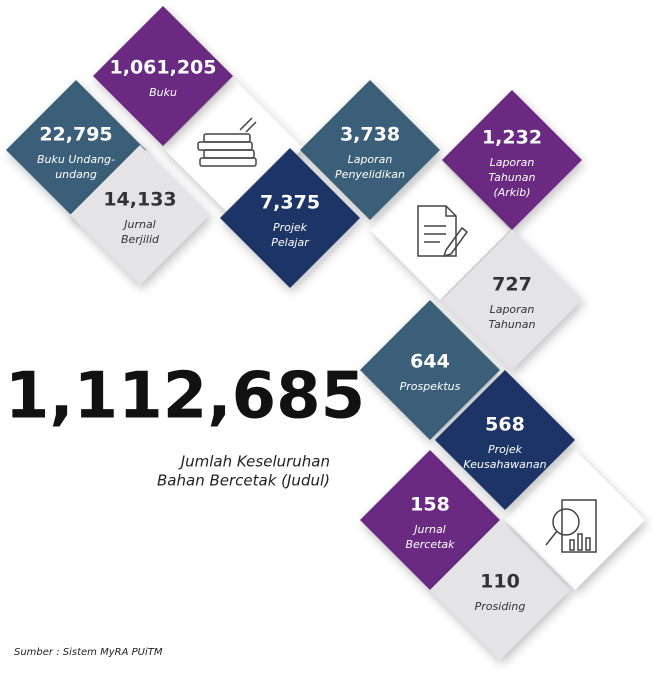 The width and height of the screenshot is (658, 676). I want to click on tile-label: Bercetak, so click(430, 544).